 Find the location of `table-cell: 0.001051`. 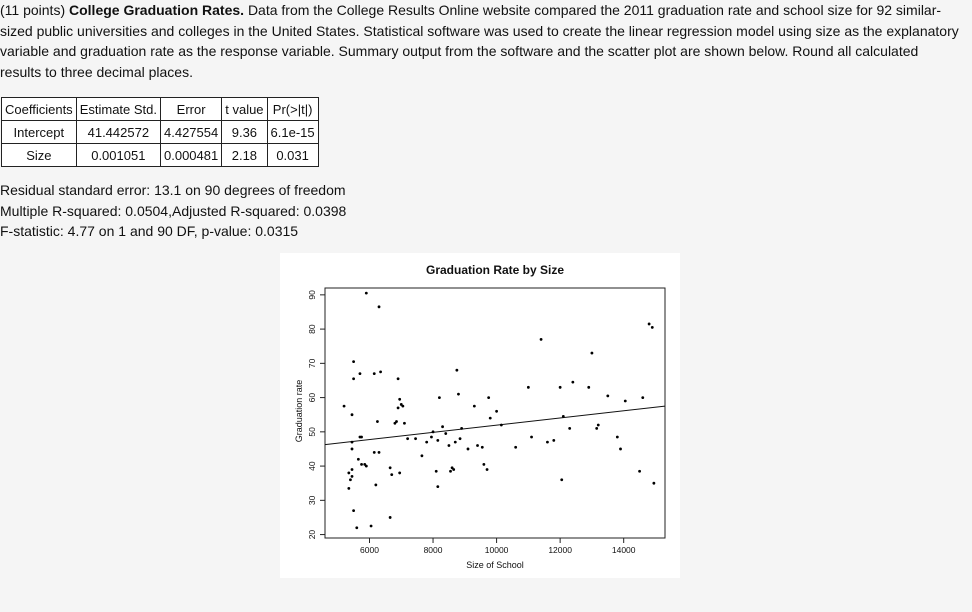

table-cell: 0.001051 is located at coordinates (118, 155).